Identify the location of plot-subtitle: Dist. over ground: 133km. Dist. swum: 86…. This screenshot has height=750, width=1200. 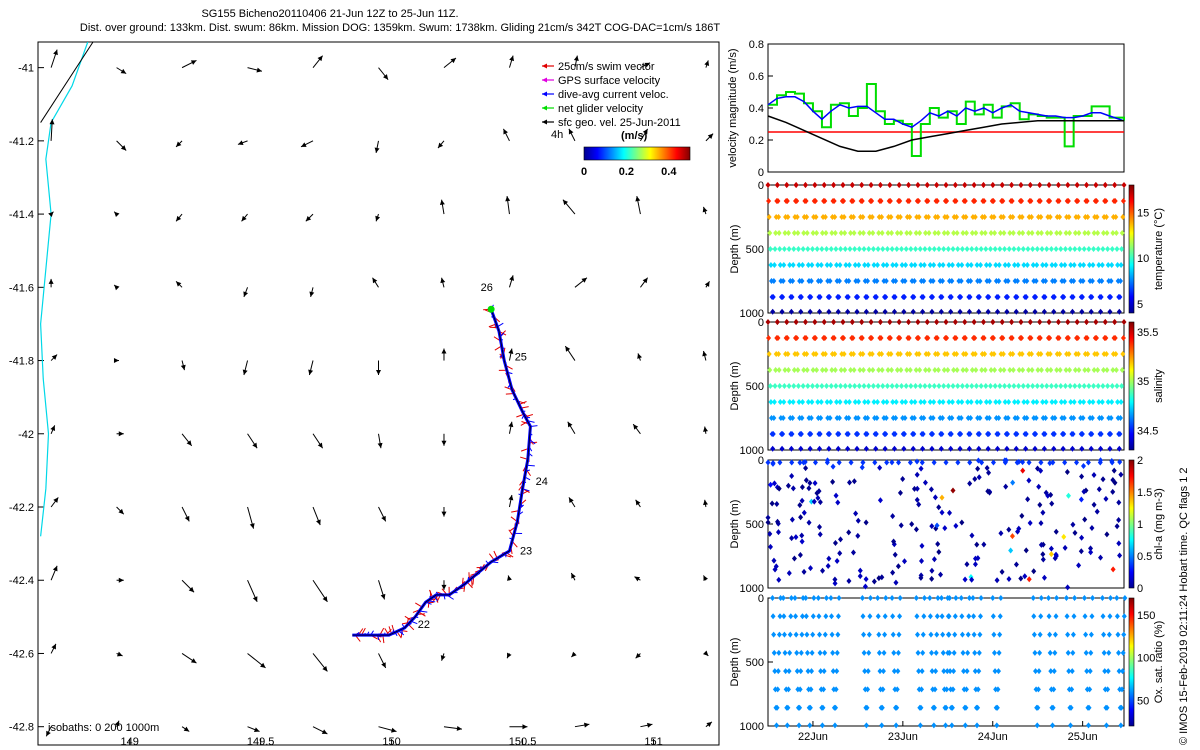
(400, 28).